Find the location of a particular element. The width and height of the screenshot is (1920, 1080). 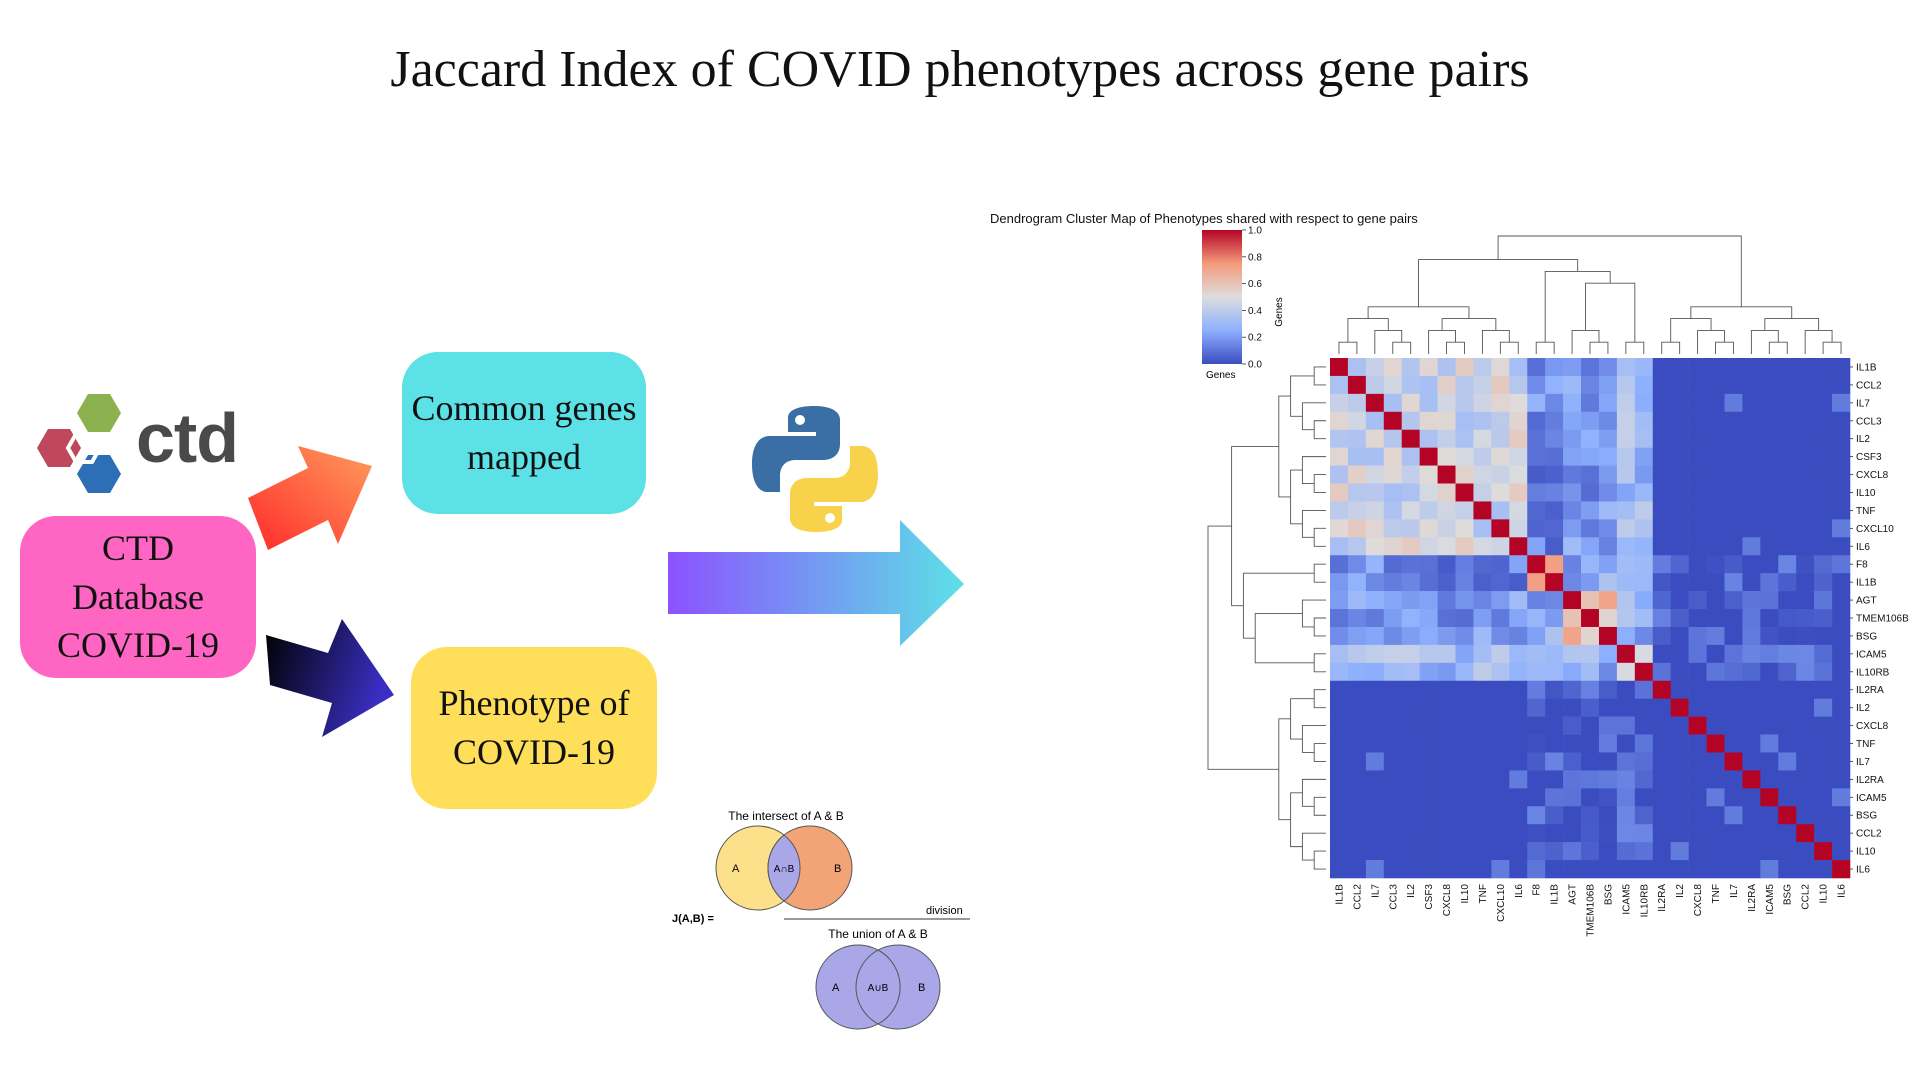

column-label: IL2 is located at coordinates (1680, 891).